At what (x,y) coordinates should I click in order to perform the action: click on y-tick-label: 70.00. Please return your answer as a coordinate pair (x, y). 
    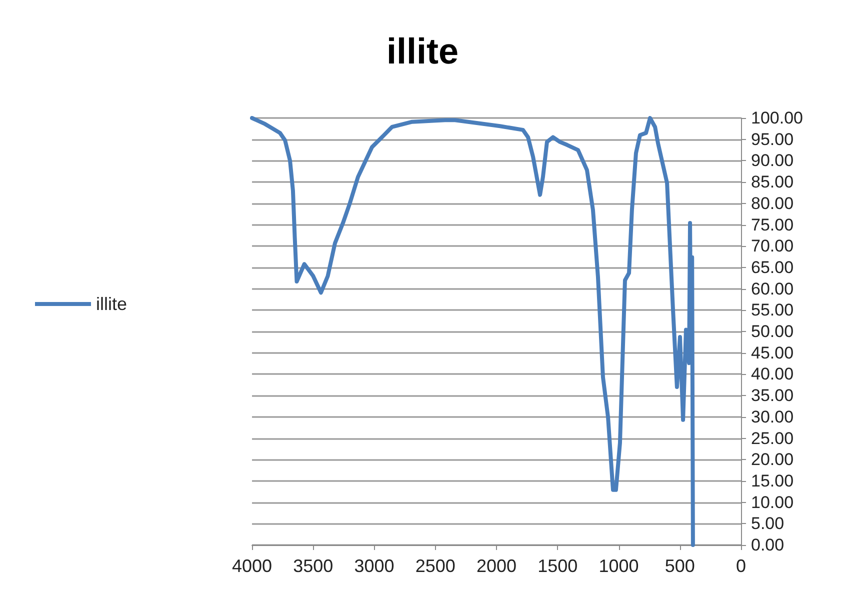
    Looking at the image, I should click on (772, 246).